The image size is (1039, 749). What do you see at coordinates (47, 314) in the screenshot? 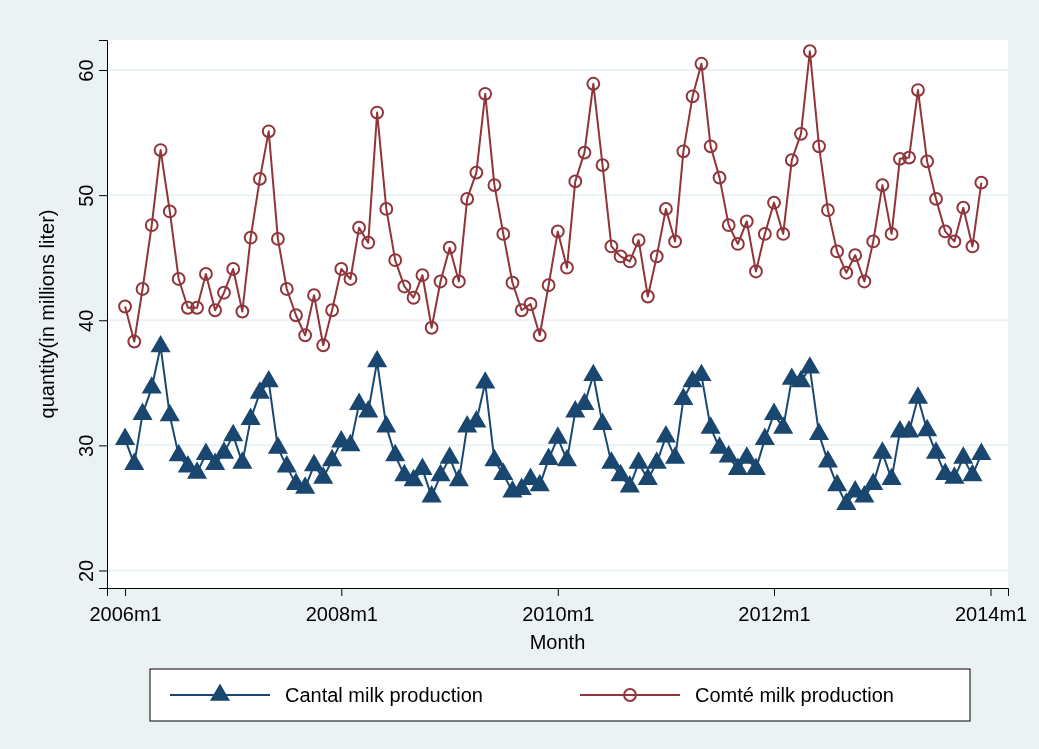
I see `y-axis-title: quantity(in millions liter)` at bounding box center [47, 314].